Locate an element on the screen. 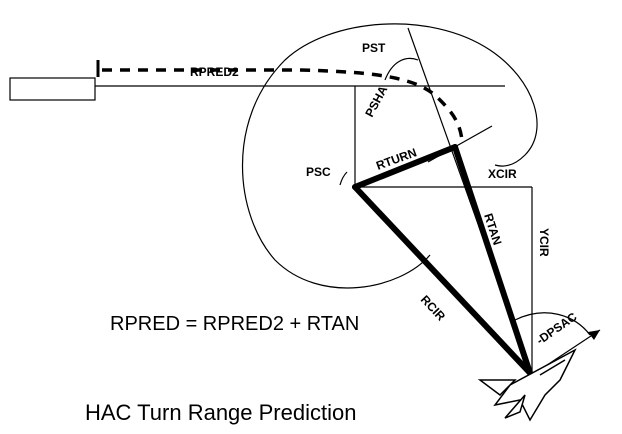 This screenshot has width=622, height=434. label: YCIR is located at coordinates (544, 242).